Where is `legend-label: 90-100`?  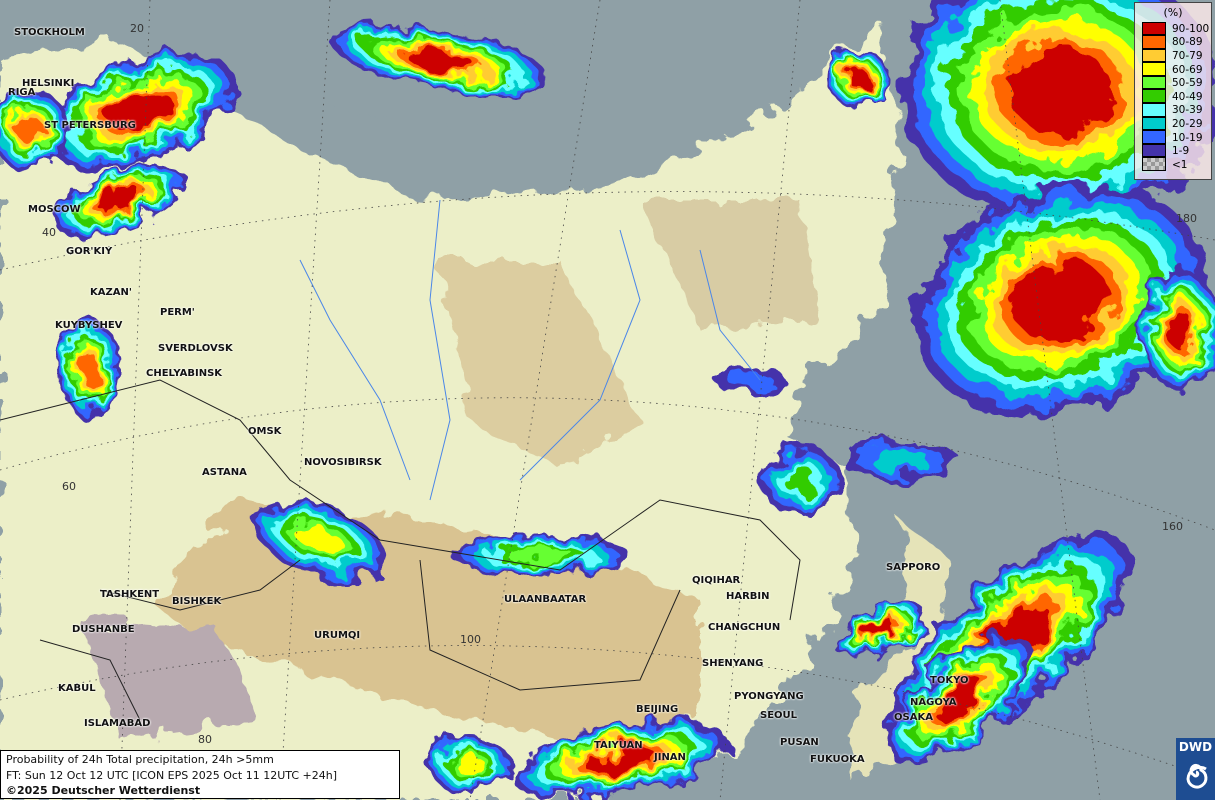
legend-label: 90-100 is located at coordinates (1191, 28).